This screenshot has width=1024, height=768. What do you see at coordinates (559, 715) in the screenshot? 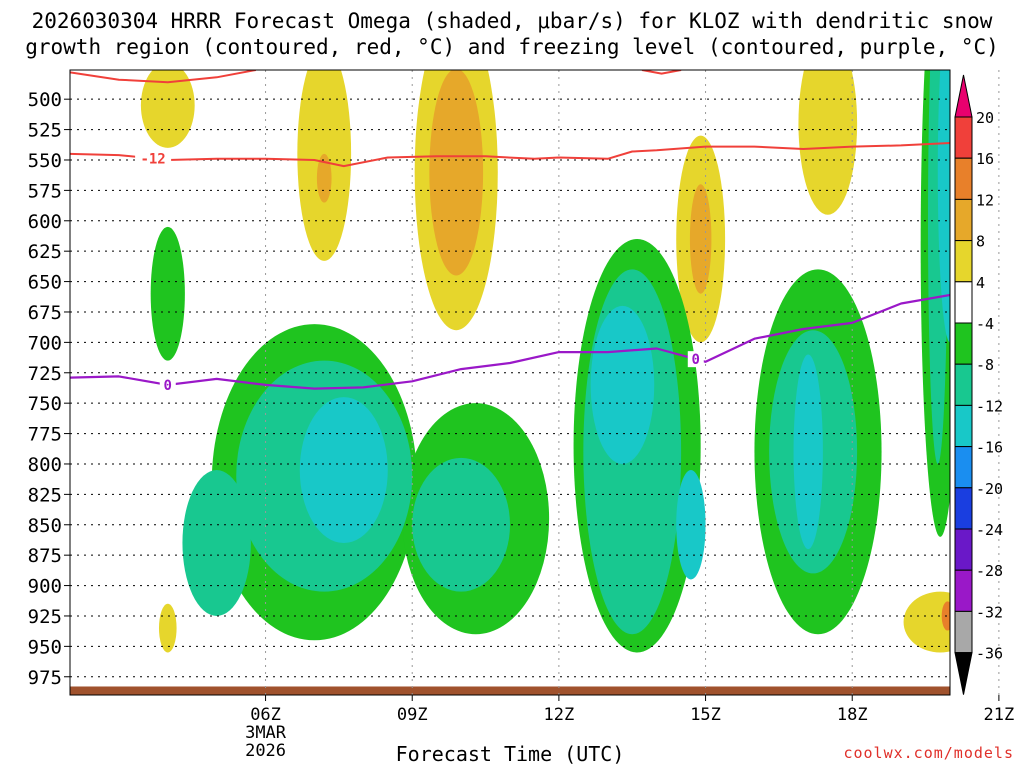
I see `x-tick-label: 12Z` at bounding box center [559, 715].